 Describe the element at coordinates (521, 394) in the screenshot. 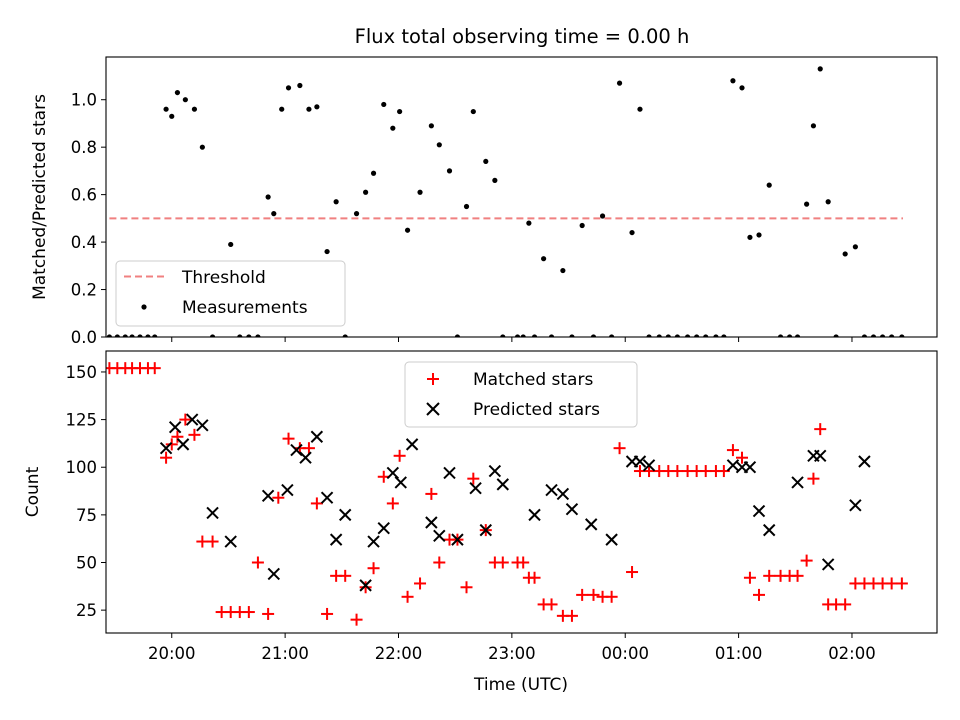

I see `bottom-legend-box` at that location.